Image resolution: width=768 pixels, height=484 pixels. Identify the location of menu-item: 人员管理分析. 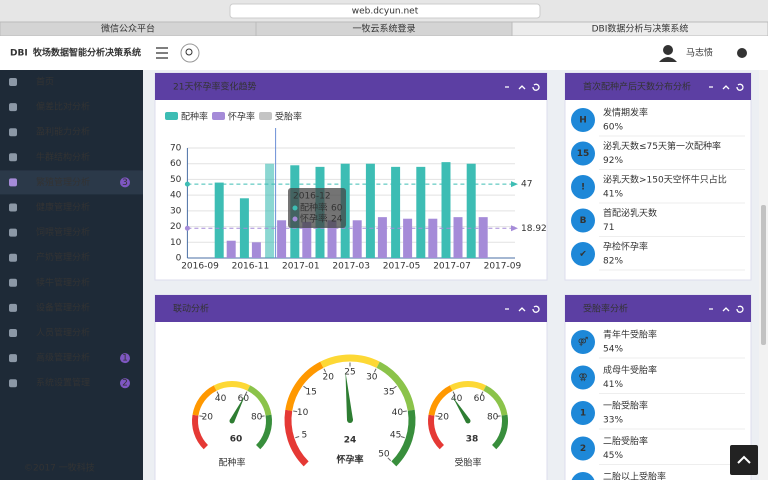
(63, 333).